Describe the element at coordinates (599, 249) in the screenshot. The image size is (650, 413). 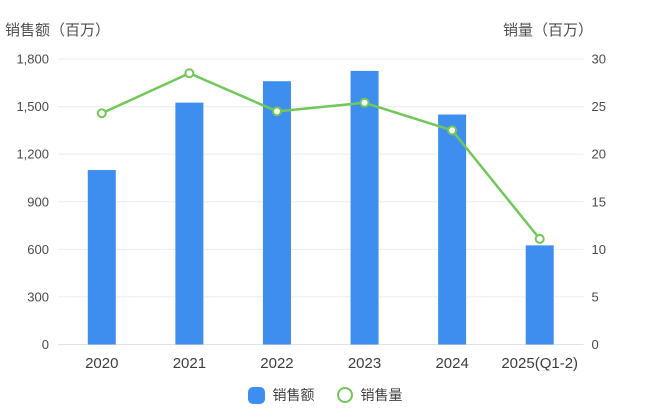
I see `right-axis-tick-label: 10` at that location.